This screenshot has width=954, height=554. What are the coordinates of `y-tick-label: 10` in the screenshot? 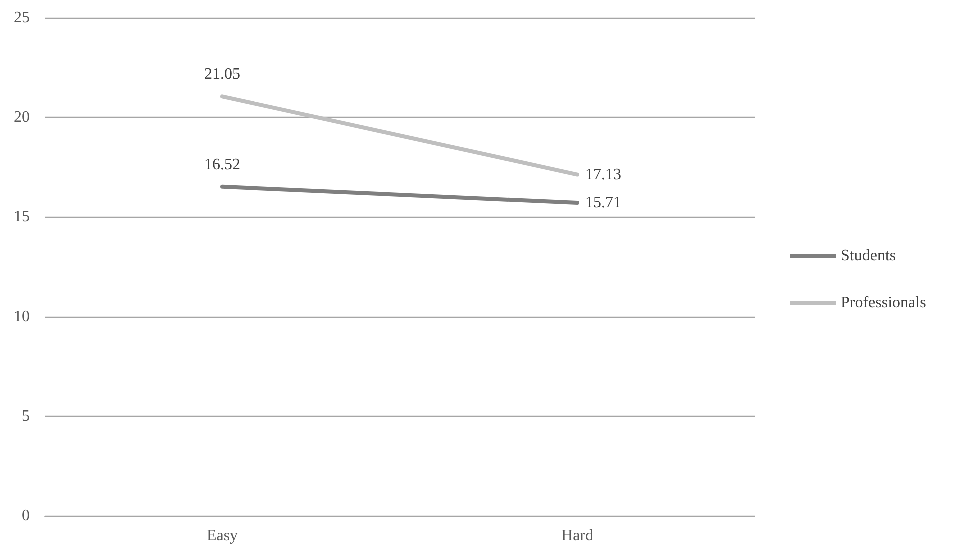 It's located at (22, 317).